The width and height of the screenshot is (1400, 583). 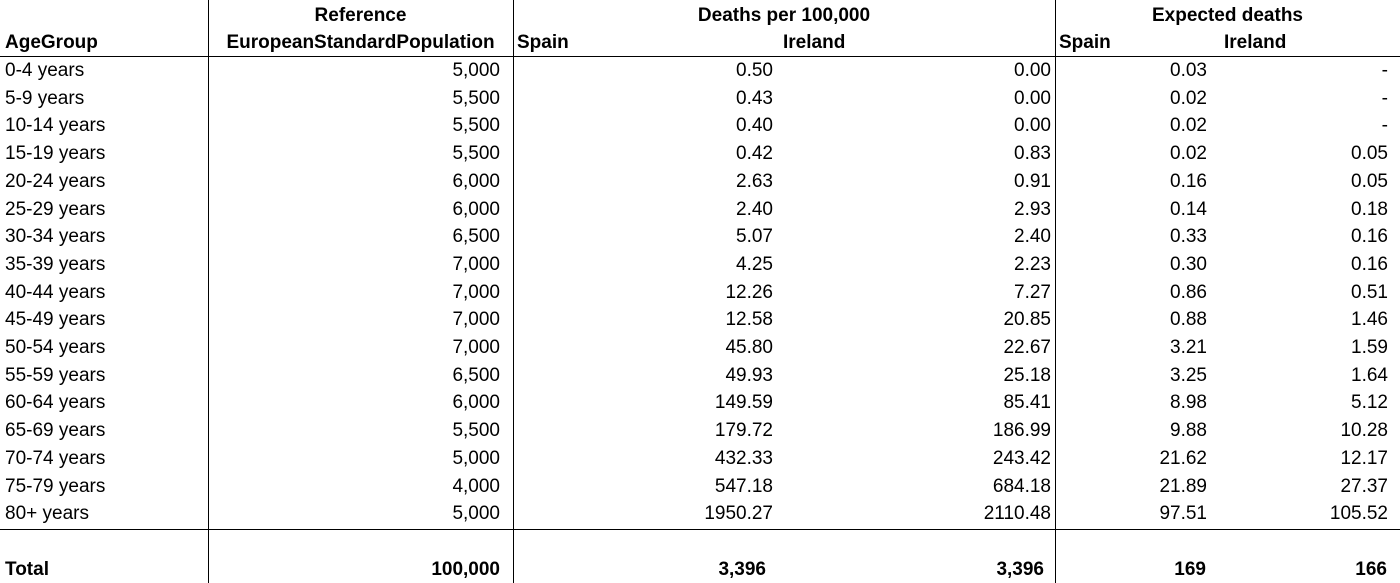 I want to click on ireland-rate-cell: 25.18, so click(x=1027, y=375).